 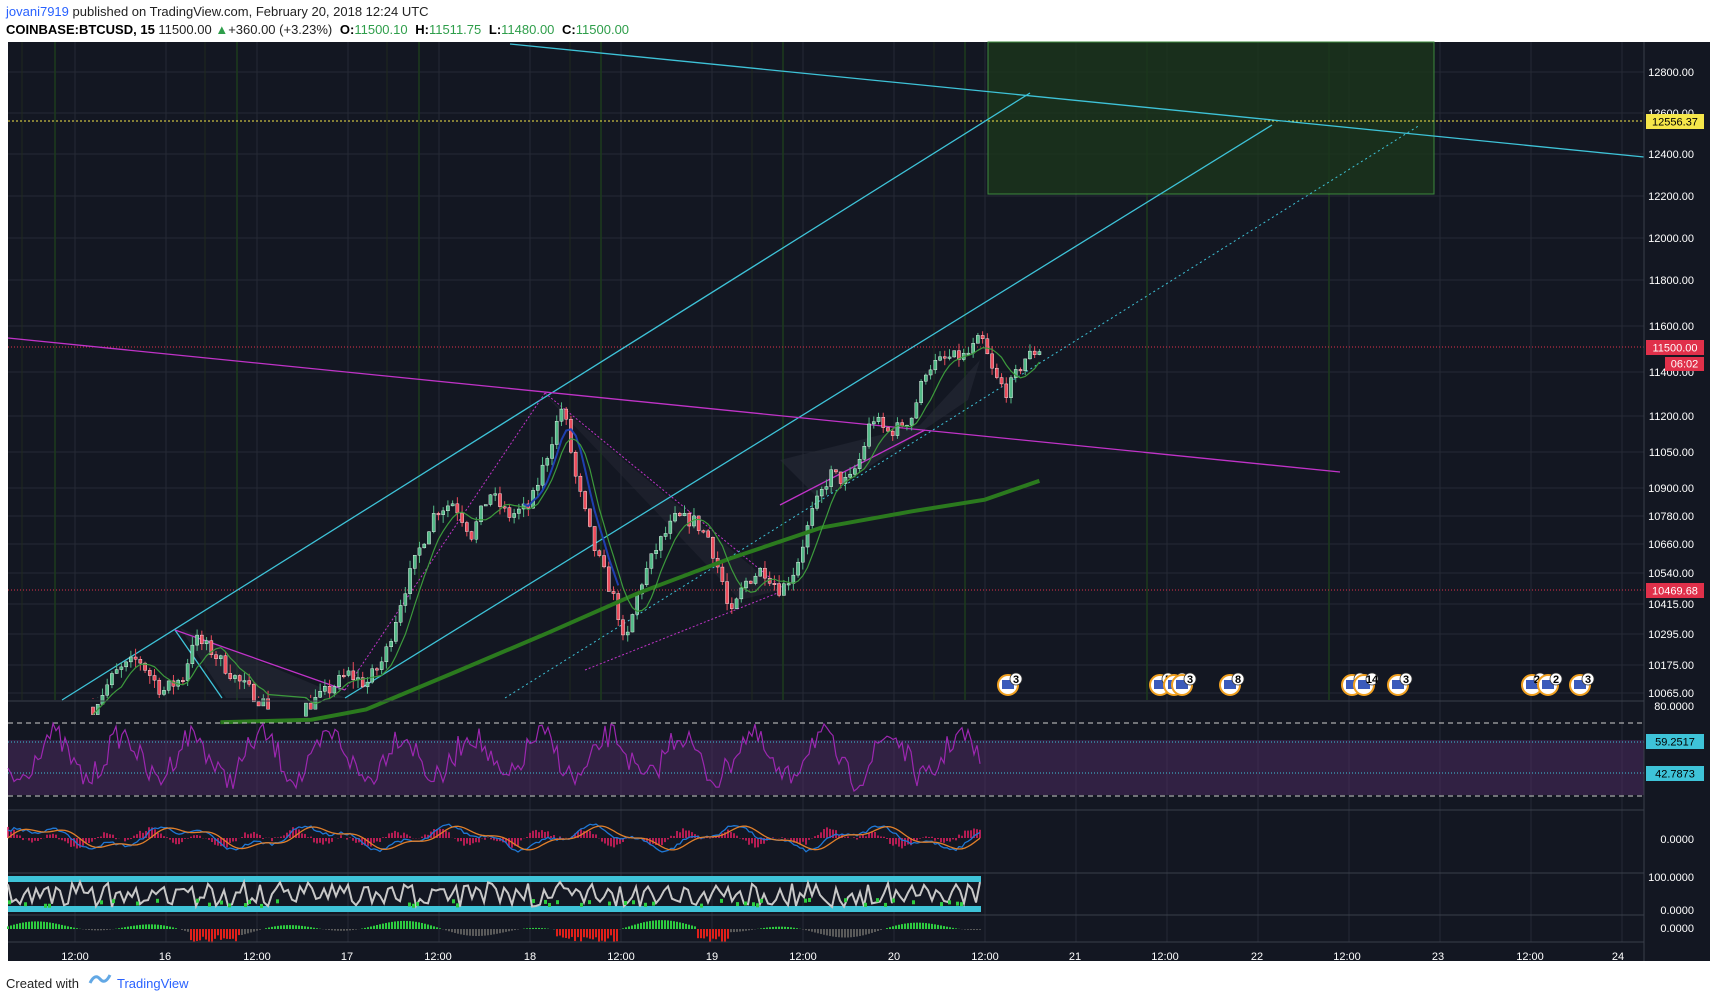 What do you see at coordinates (37, 11) in the screenshot?
I see `author-link: jovani7919` at bounding box center [37, 11].